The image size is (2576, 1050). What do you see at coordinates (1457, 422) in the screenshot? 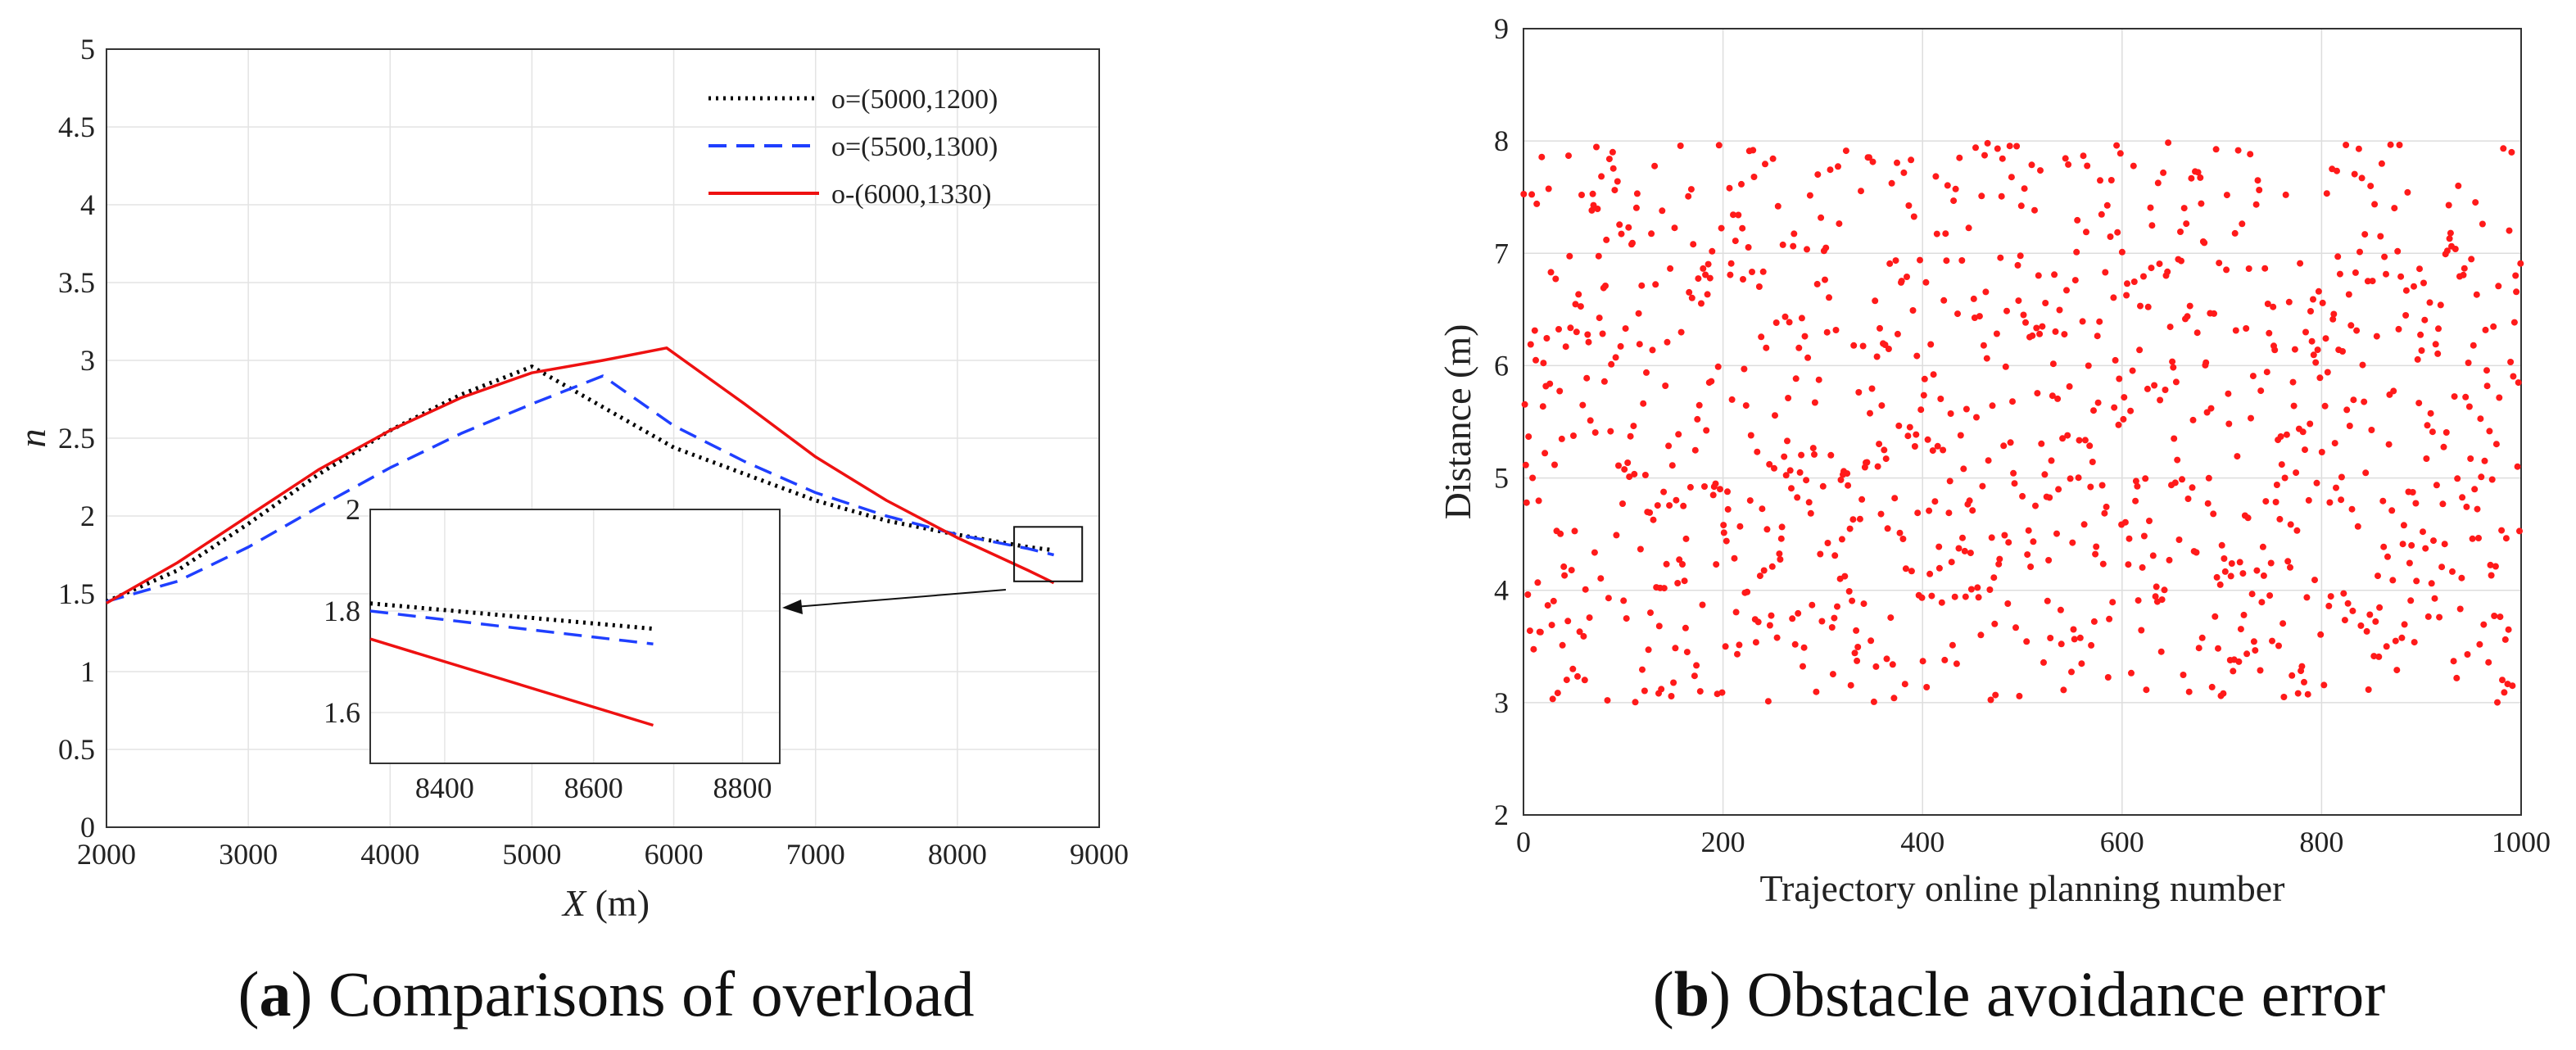
I see `panel-b-y-axis-label: Distance (m)` at bounding box center [1457, 422].